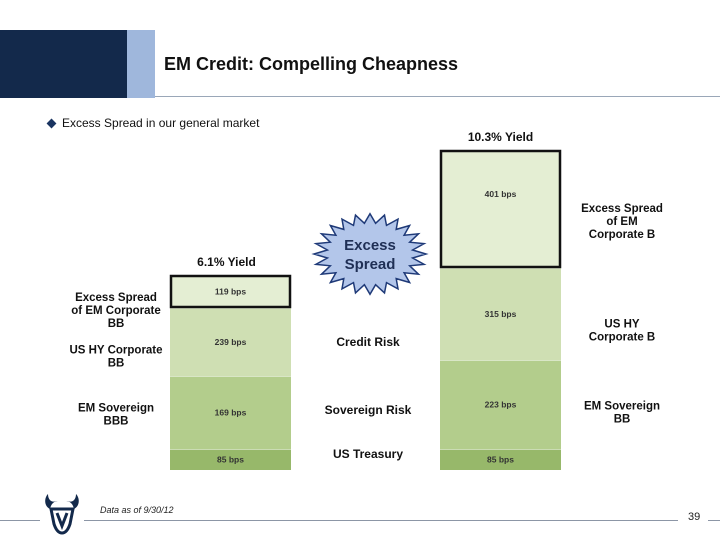  Describe the element at coordinates (437, 96) in the screenshot. I see `header-divider` at that location.